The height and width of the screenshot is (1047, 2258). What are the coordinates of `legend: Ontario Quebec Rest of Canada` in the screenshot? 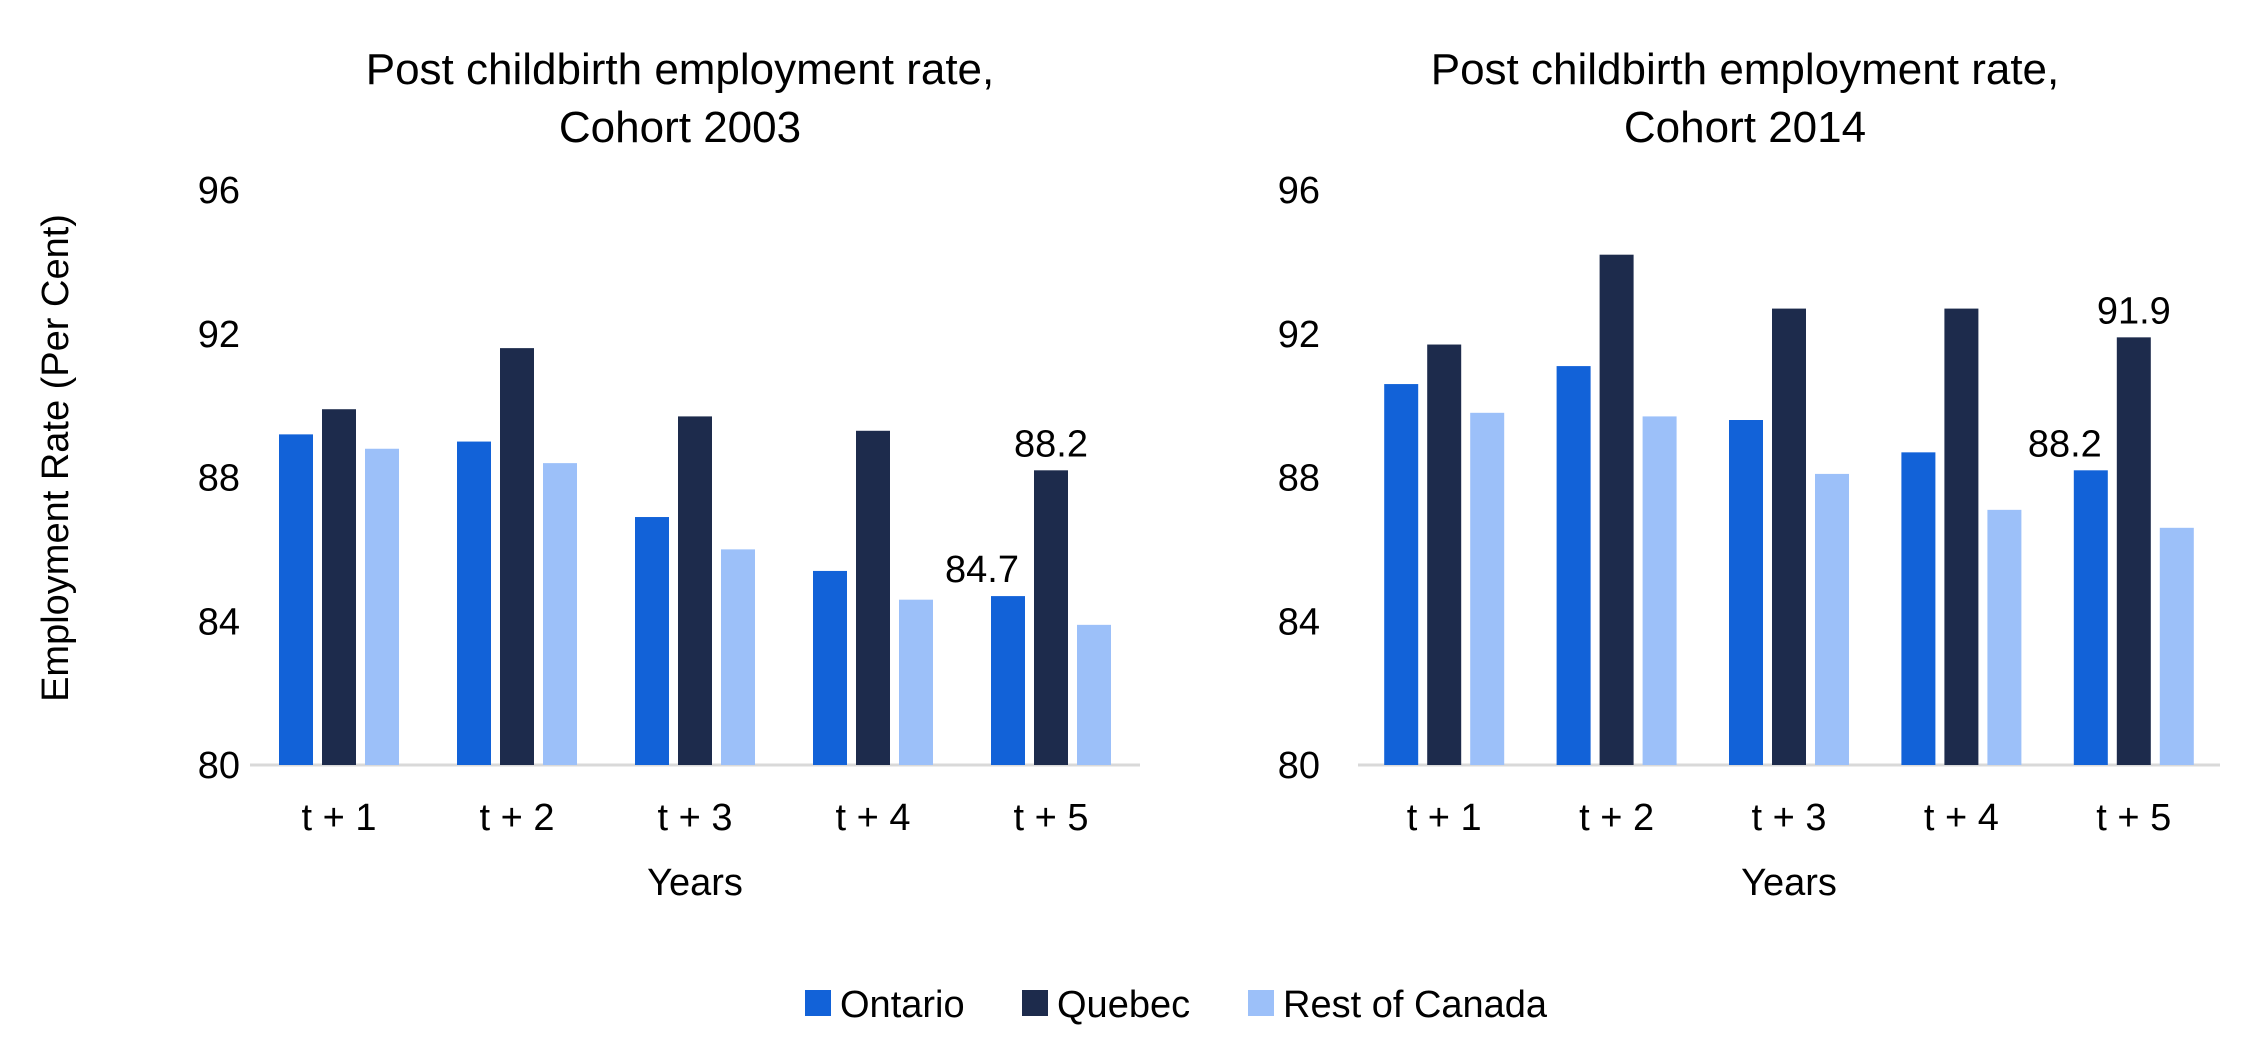 It's located at (1176, 1005).